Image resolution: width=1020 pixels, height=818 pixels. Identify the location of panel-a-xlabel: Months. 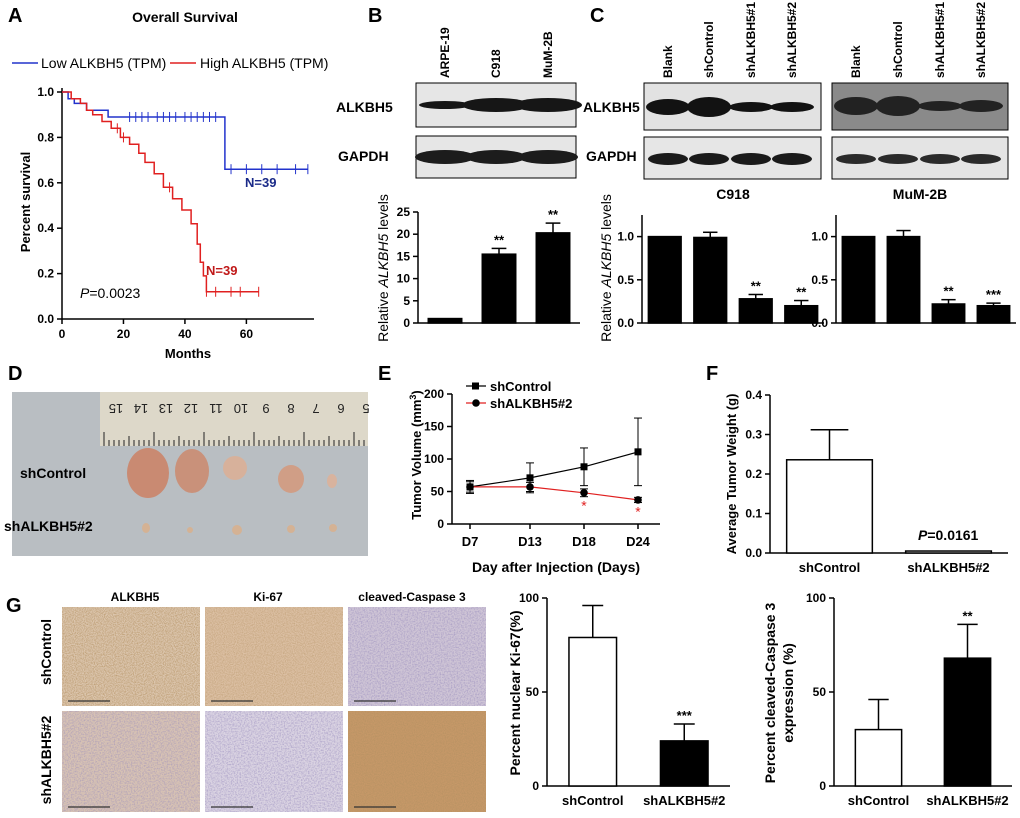
(188, 353).